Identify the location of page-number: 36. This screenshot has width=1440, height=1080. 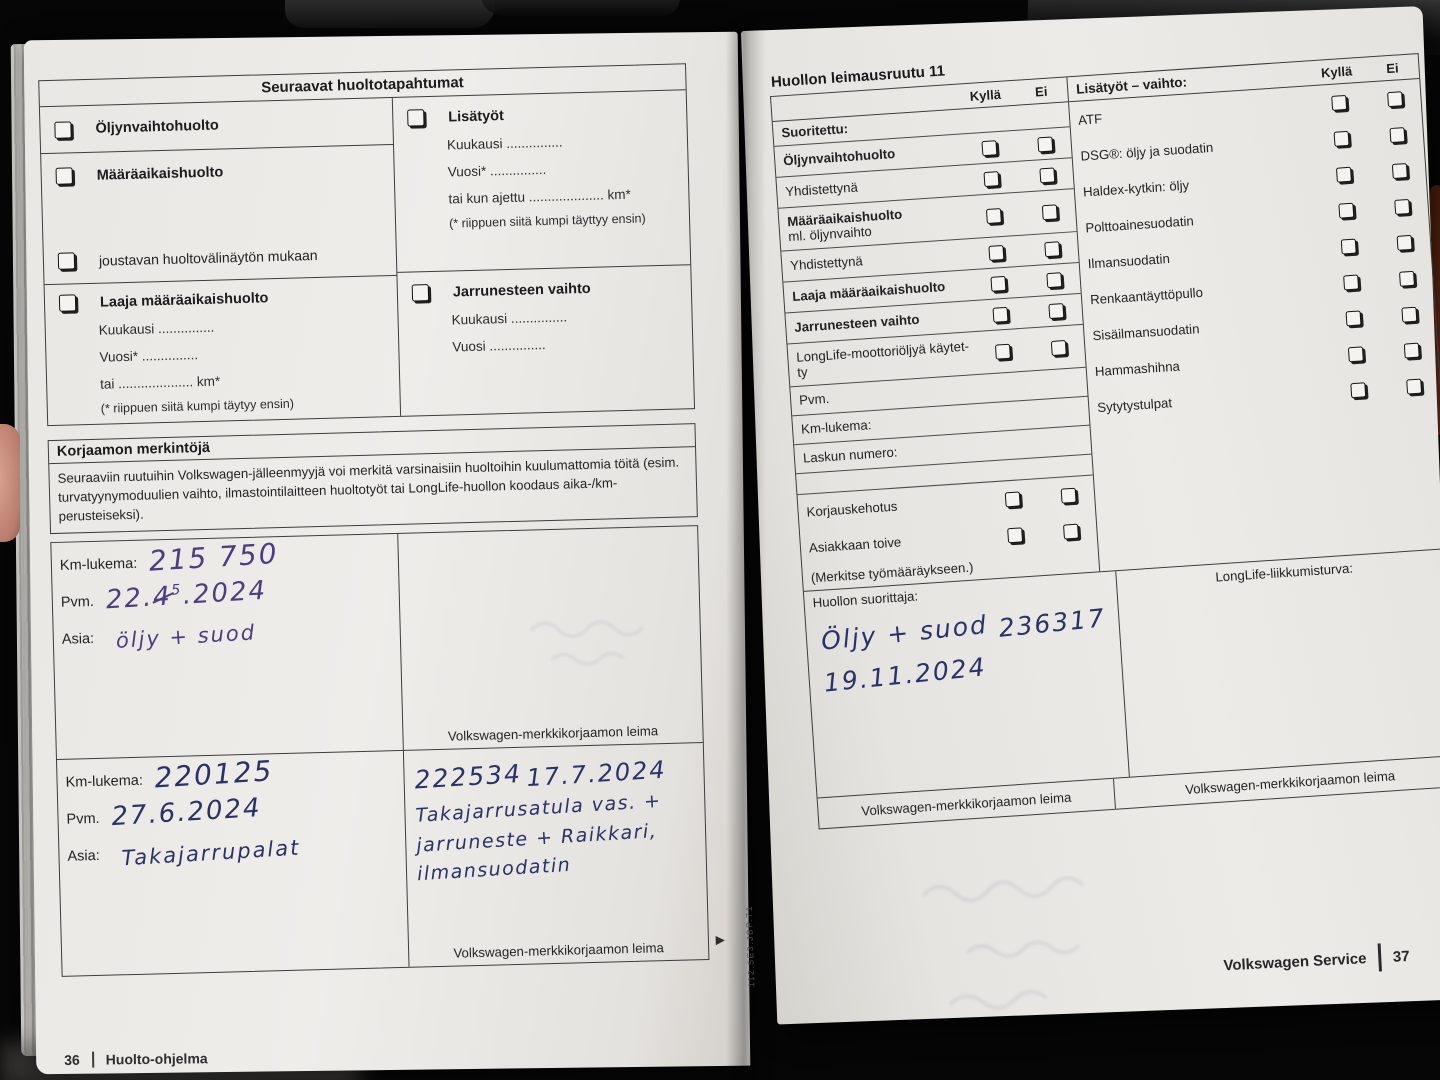
(72, 1059).